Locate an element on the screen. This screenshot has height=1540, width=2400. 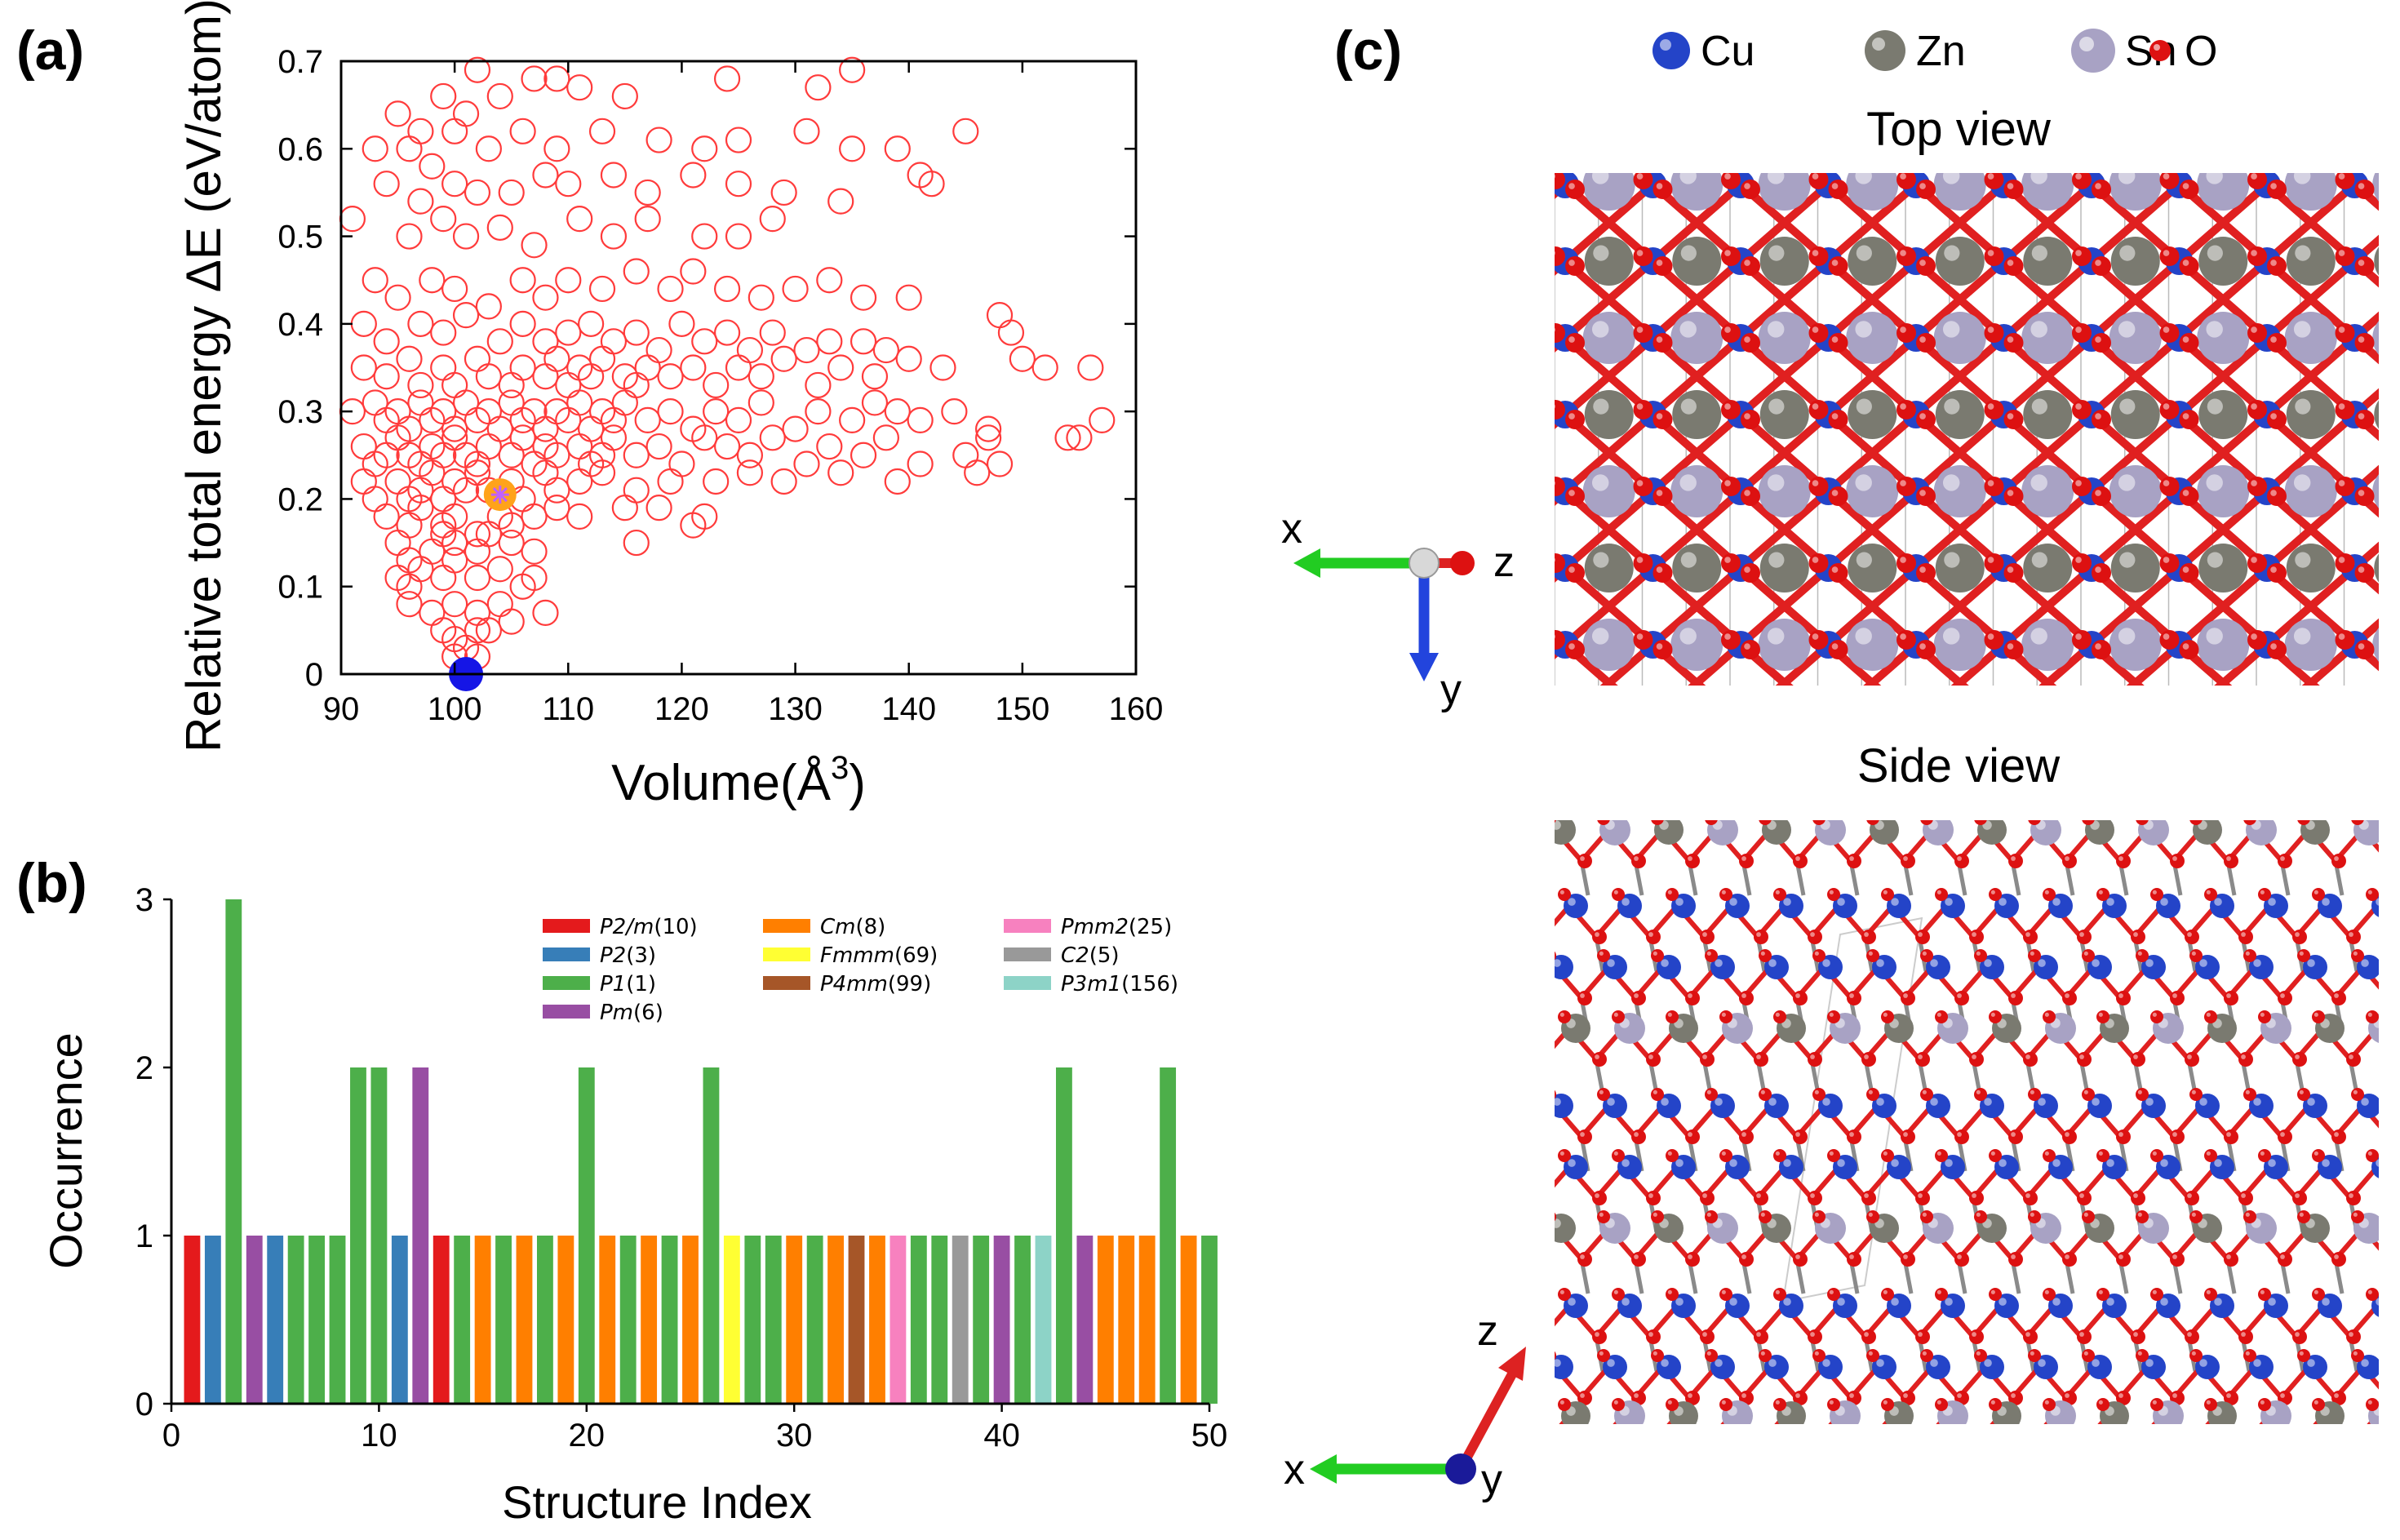
x-axis-label: x is located at coordinates (1294, 1469).